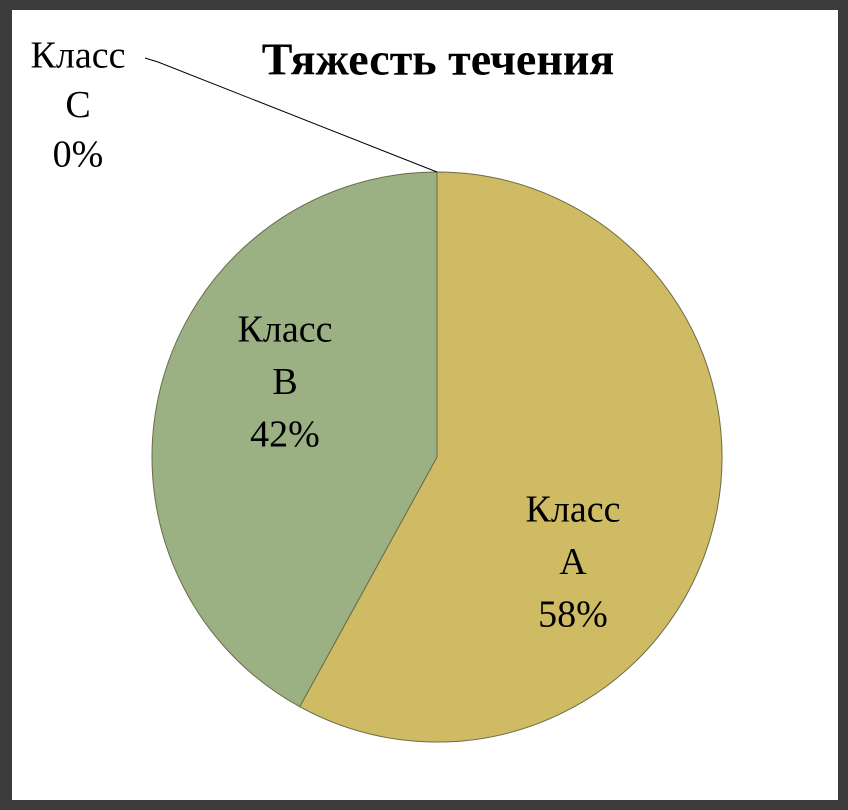 This screenshot has height=810, width=848. I want to click on slice-label: Класс B 42%, so click(285, 381).